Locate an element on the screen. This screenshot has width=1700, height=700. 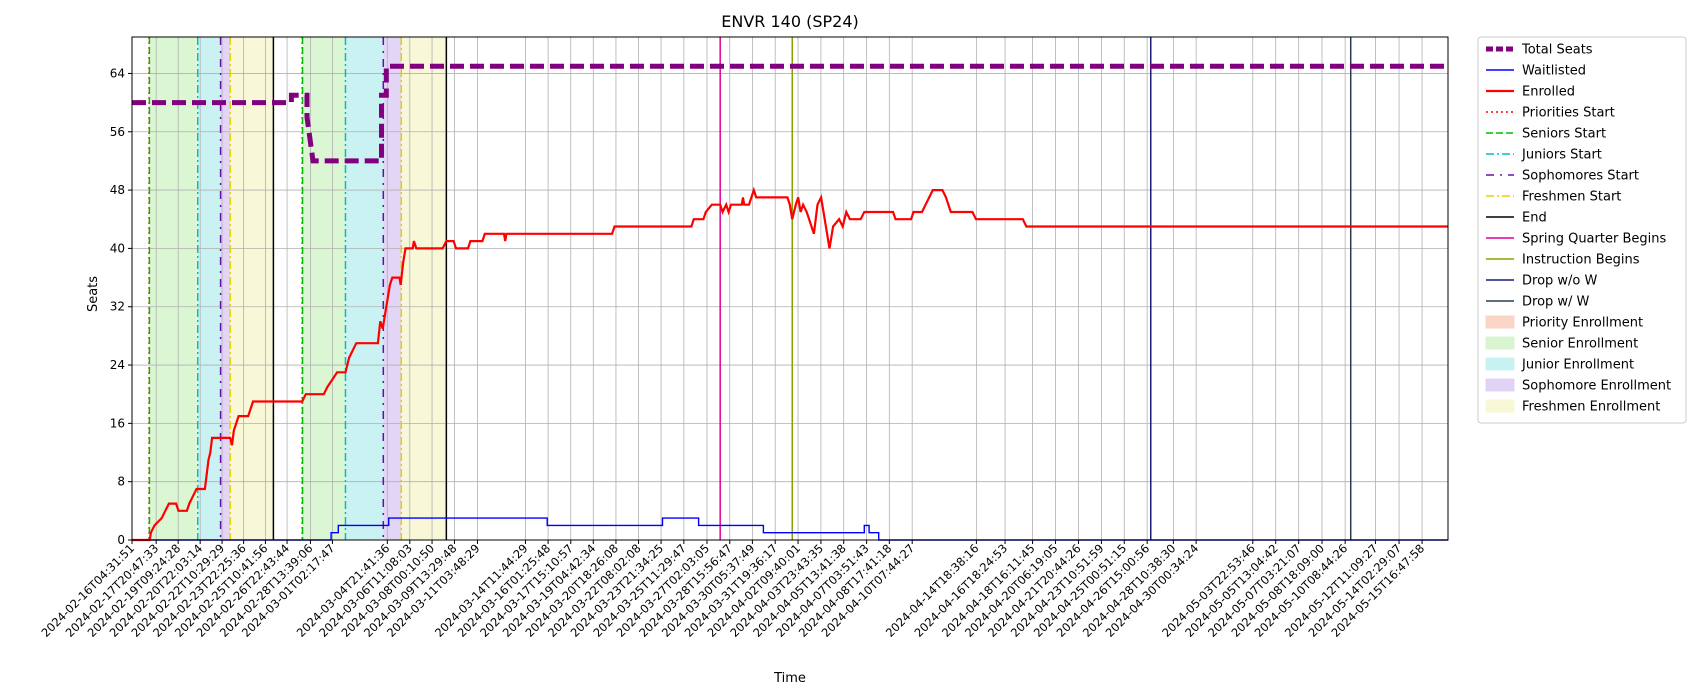
legend-item-priority-enrollment: Priority Enrollment is located at coordinates (1564, 323).